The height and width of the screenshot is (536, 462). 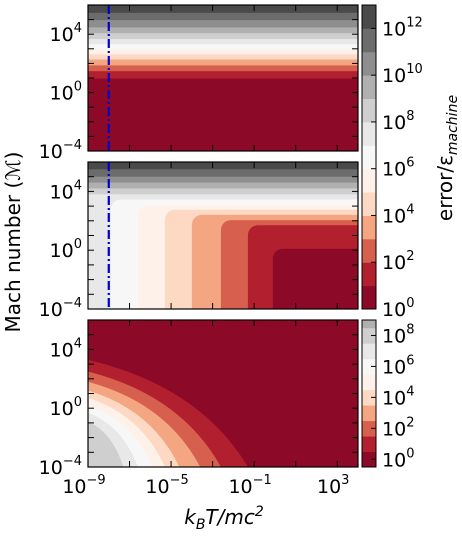 What do you see at coordinates (410, 209) in the screenshot?
I see `colorbar-tick-label-exp: 4` at bounding box center [410, 209].